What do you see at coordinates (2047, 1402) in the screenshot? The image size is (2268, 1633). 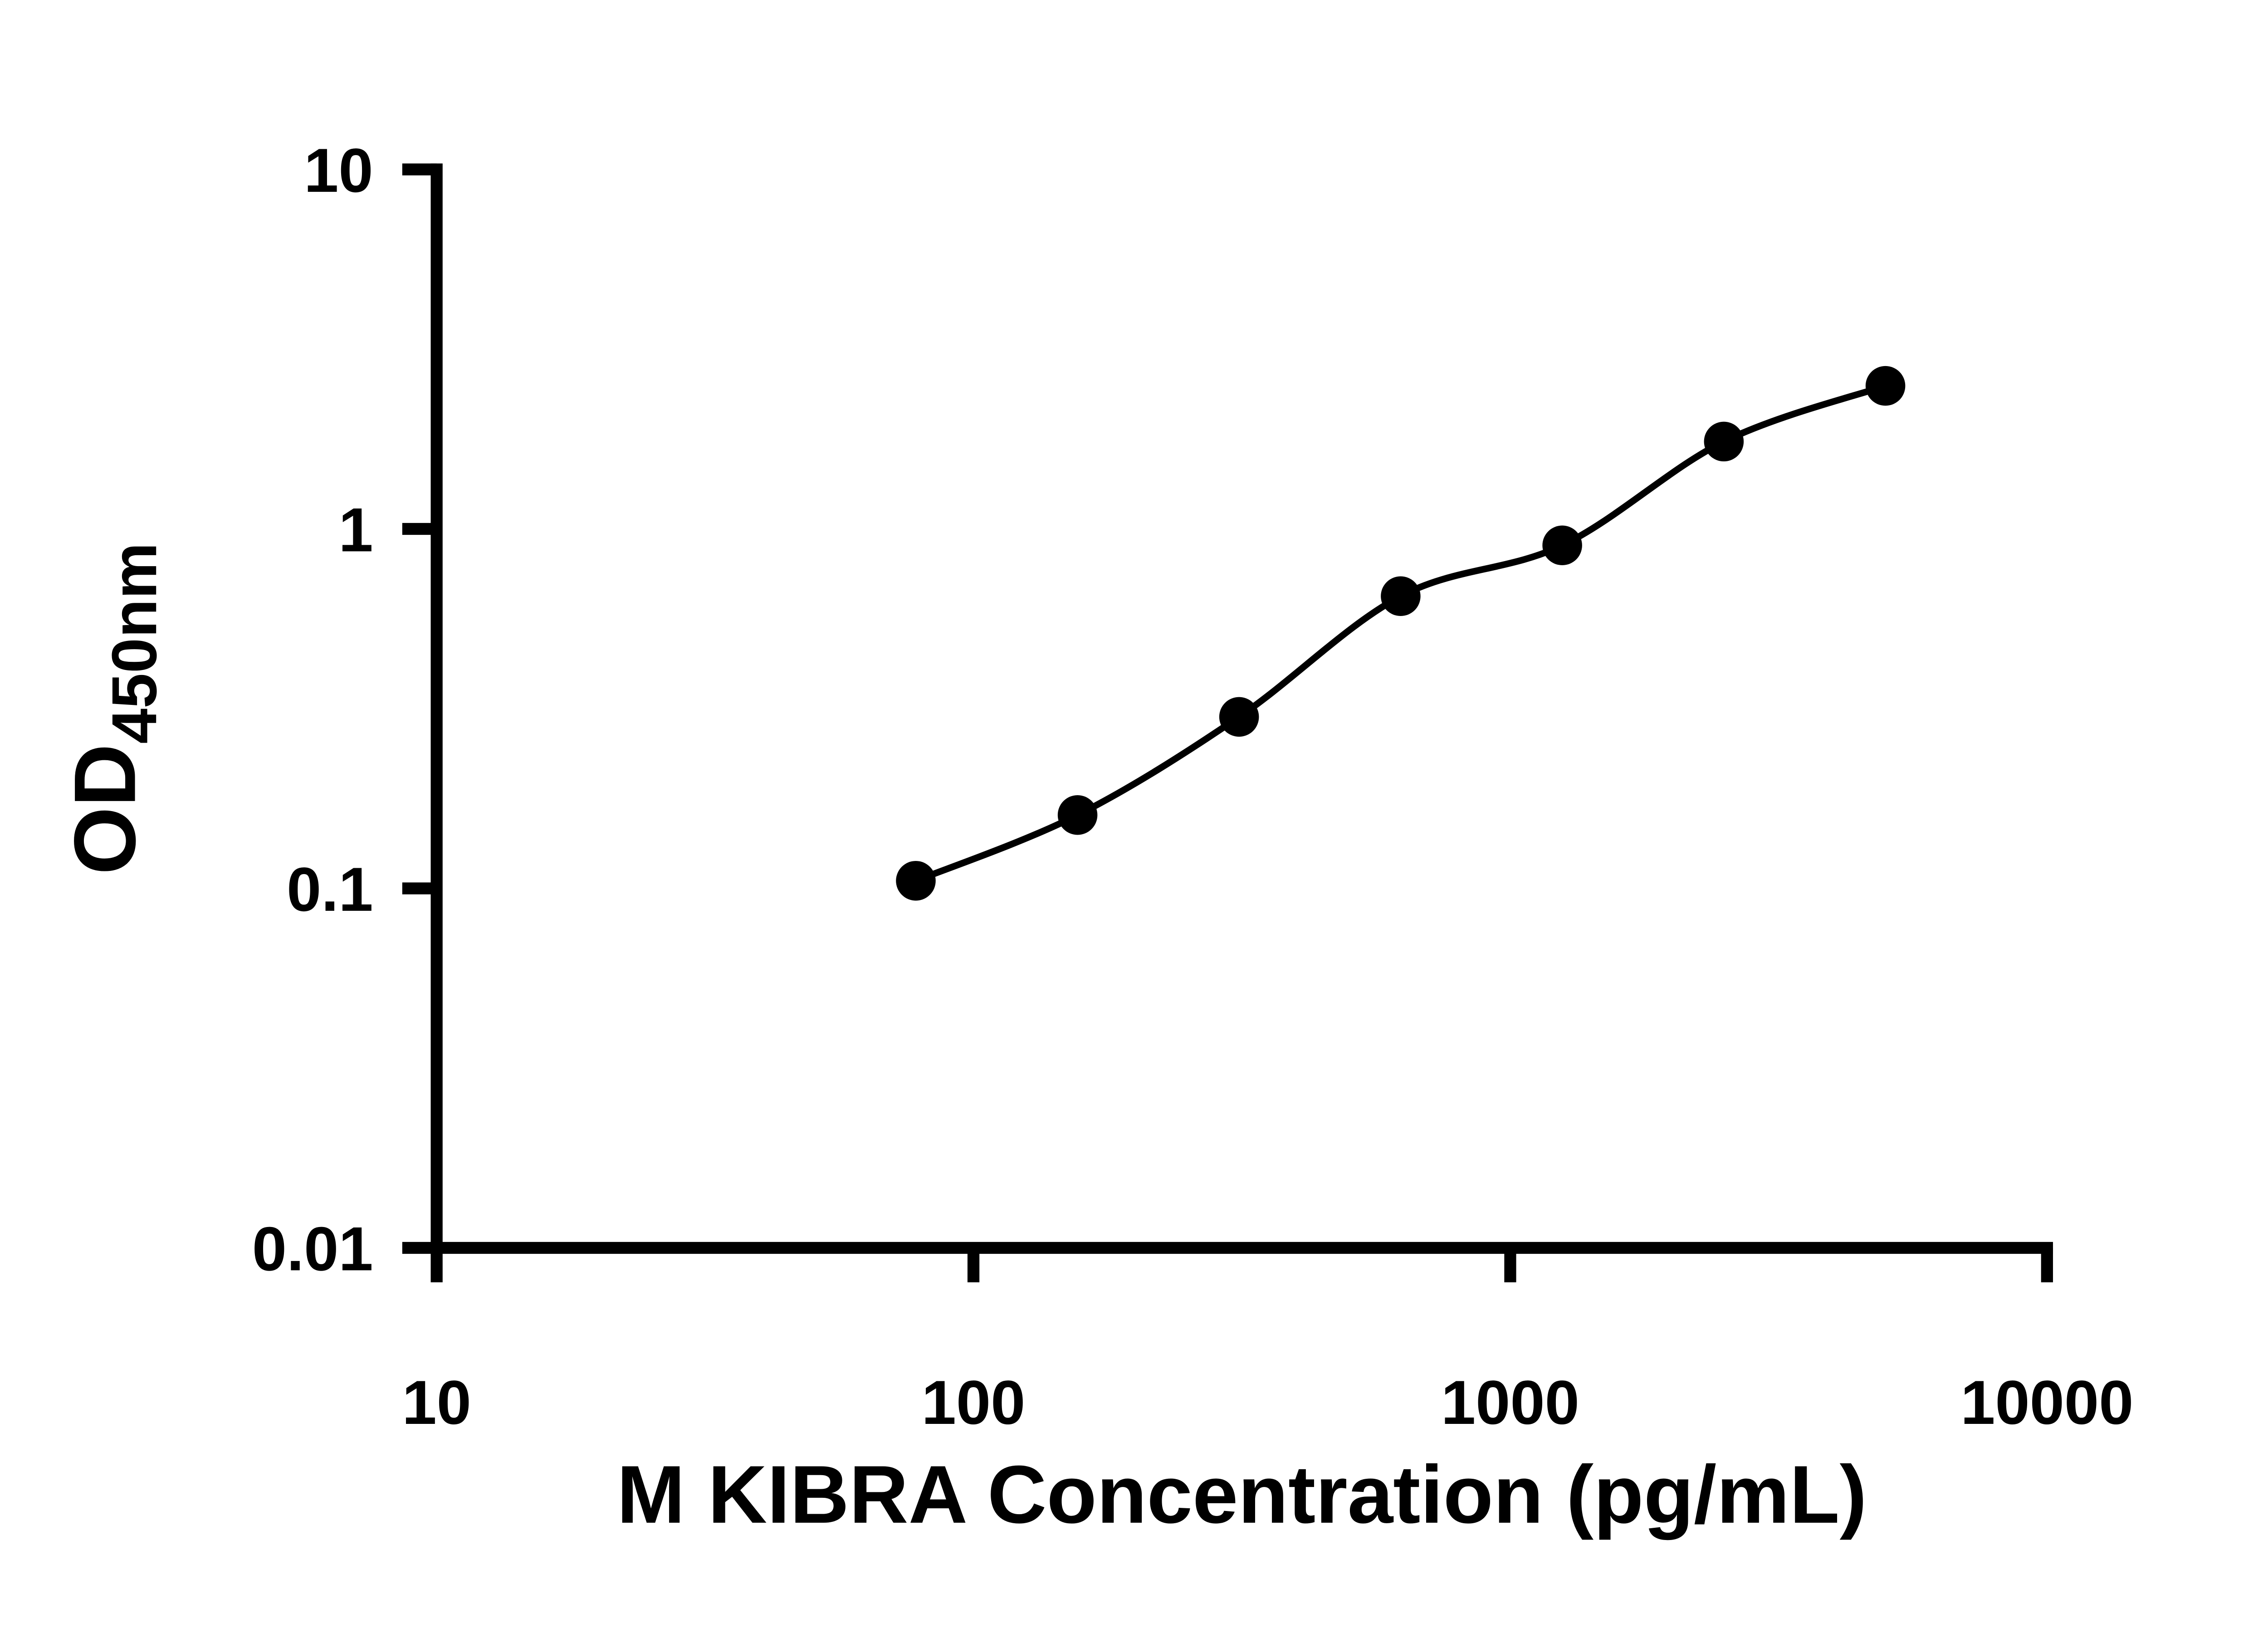 I see `x-axis-tick-label: 10000` at bounding box center [2047, 1402].